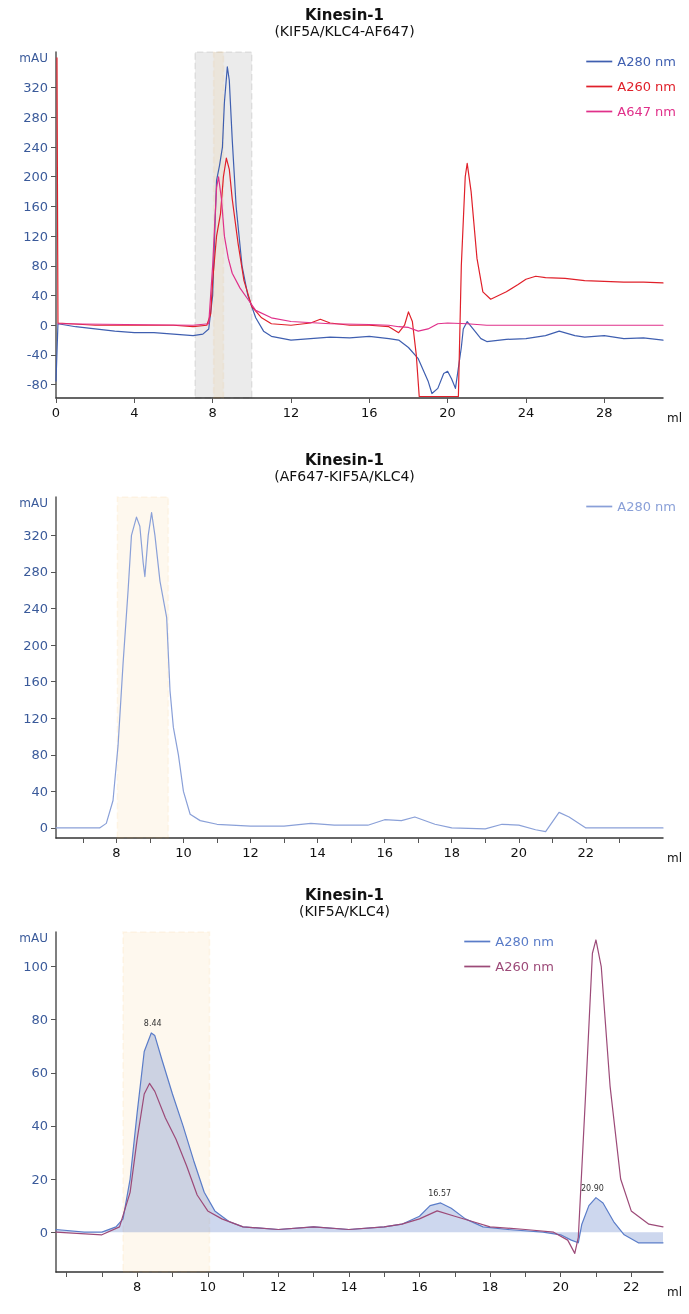 This screenshot has height=1314, width=689. I want to click on chart-subtitle: (KIF5A/KLC4-AF647), so click(344, 31).